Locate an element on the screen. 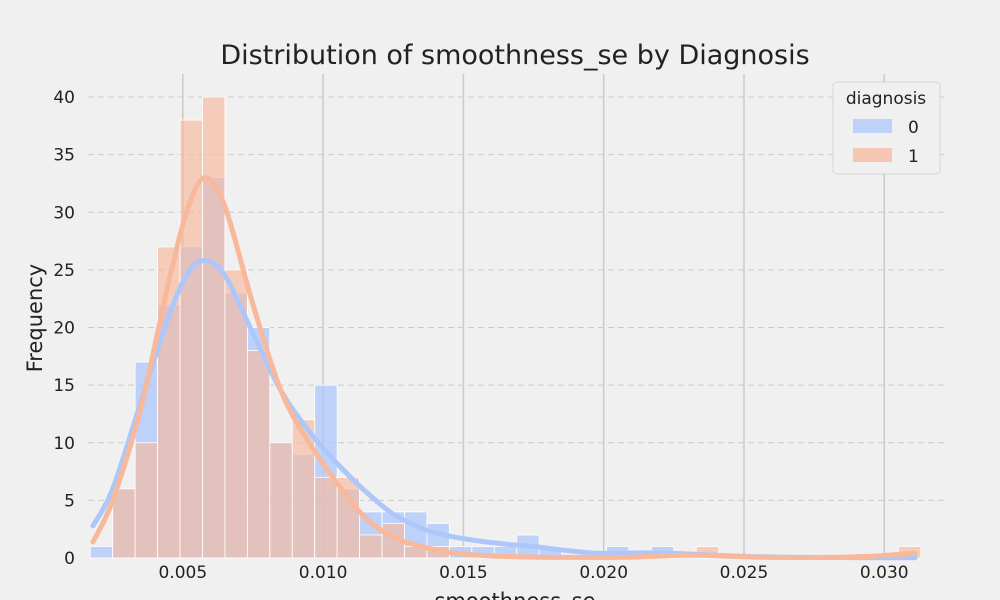 The width and height of the screenshot is (1000, 600). y-tick-label: 20 is located at coordinates (64, 329).